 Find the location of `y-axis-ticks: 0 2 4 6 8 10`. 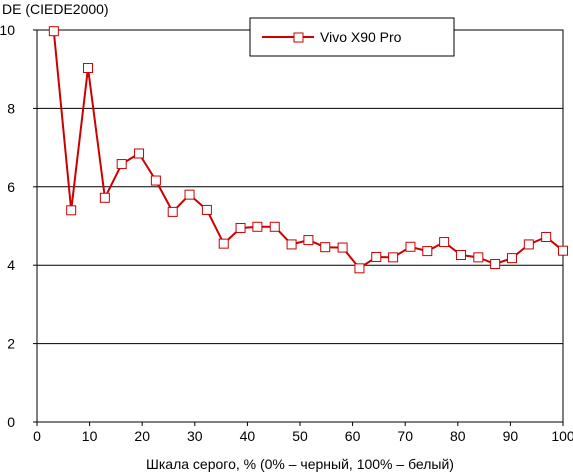

y-axis-ticks: 0 2 4 6 8 10 is located at coordinates (18, 226).